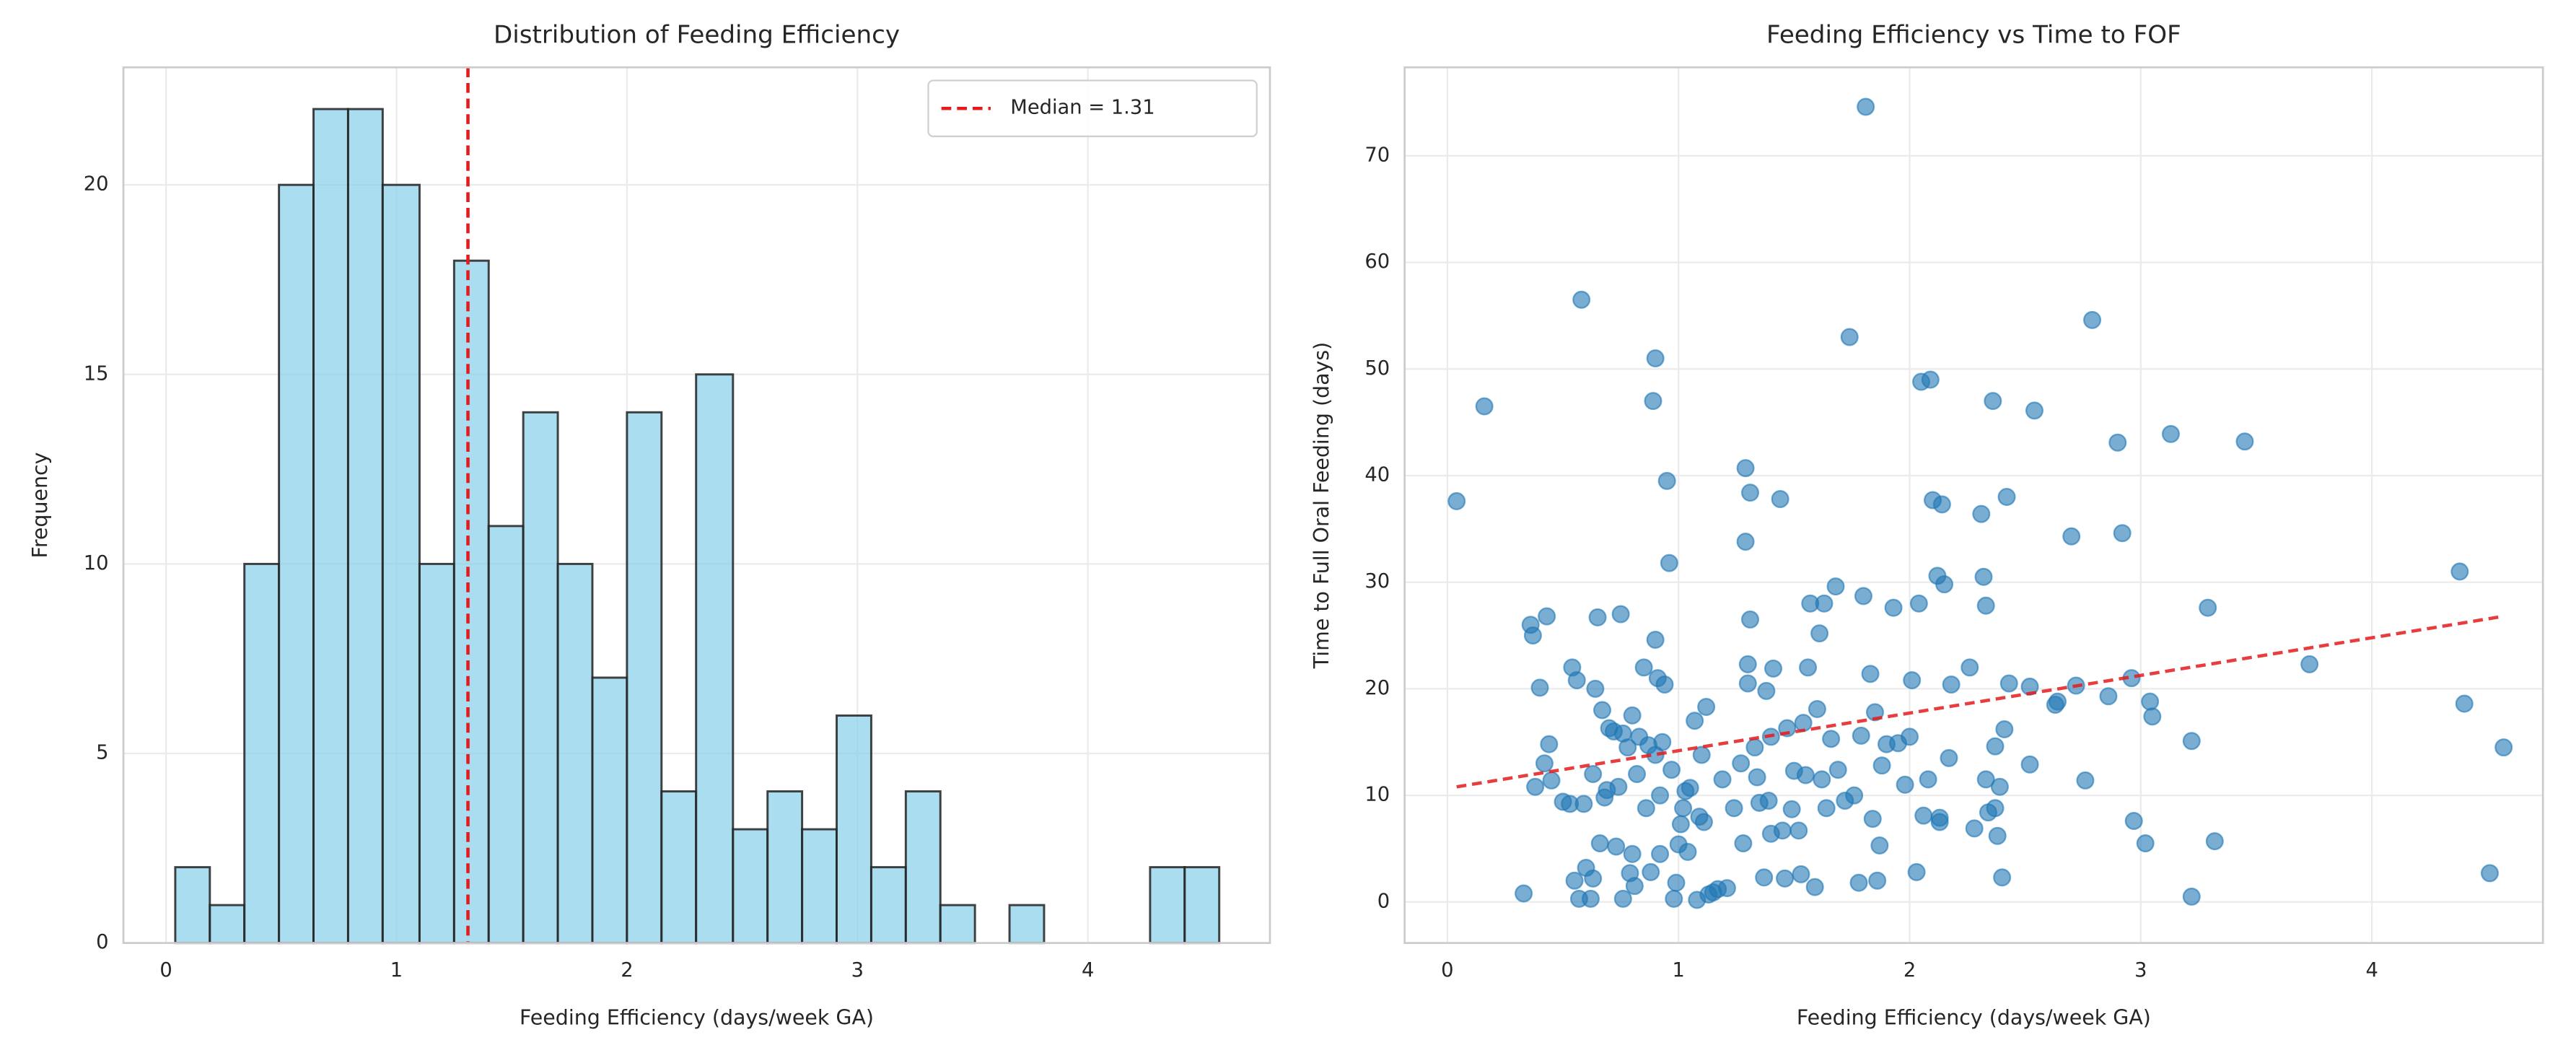  Describe the element at coordinates (40, 506) in the screenshot. I see `y-axis-label: Frequency` at that location.